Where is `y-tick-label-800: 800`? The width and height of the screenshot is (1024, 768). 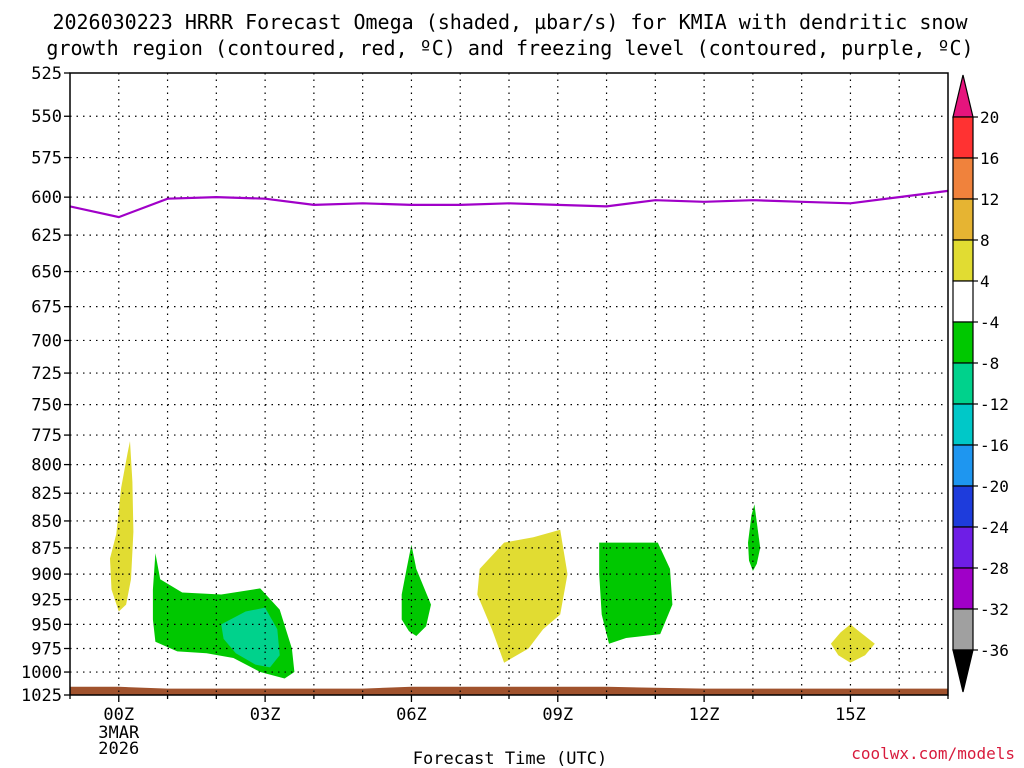 y-tick-label-800: 800 is located at coordinates (46, 466).